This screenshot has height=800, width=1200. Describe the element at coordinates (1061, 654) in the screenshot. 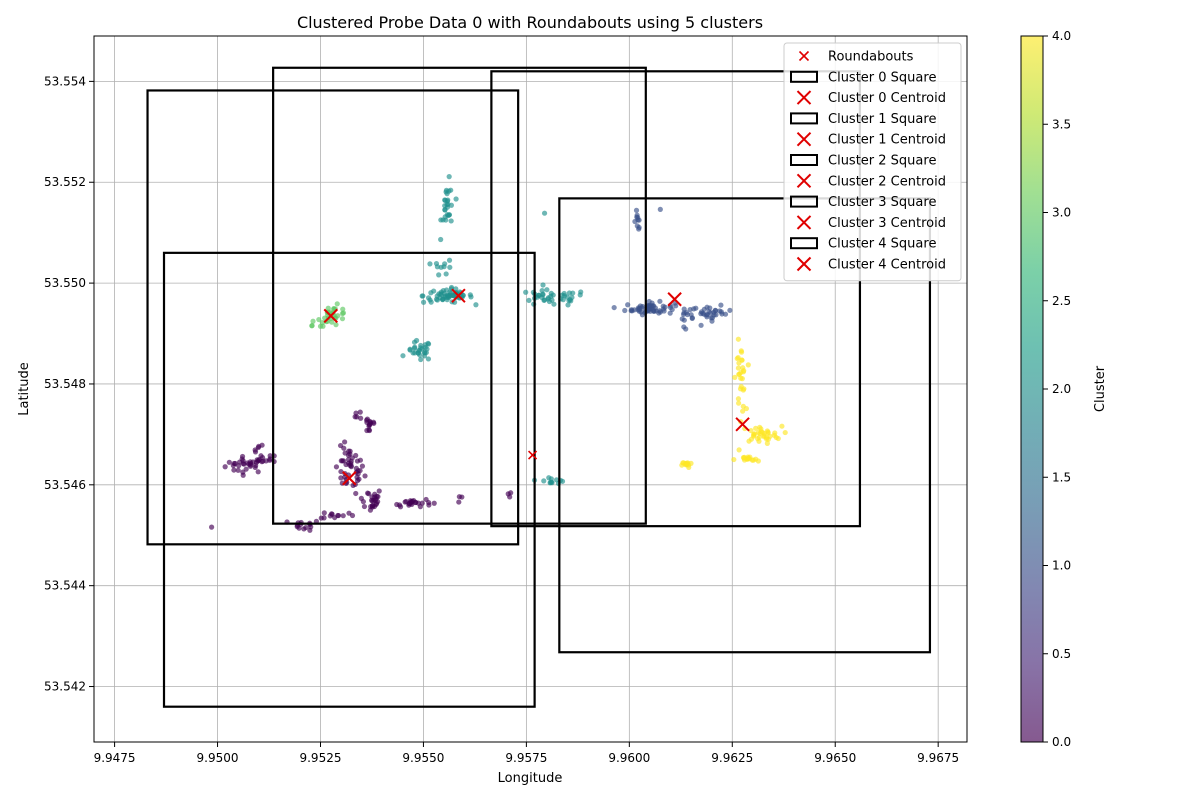

I see `colorbar-tick-label: 0.5` at that location.